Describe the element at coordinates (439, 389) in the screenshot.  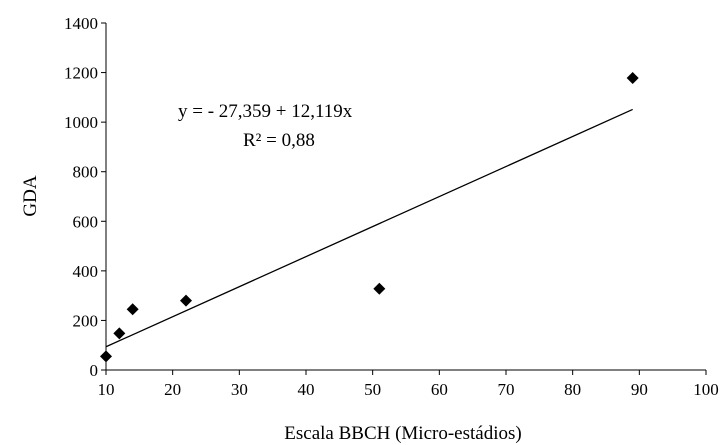
I see `x-tick-label: 60` at that location.